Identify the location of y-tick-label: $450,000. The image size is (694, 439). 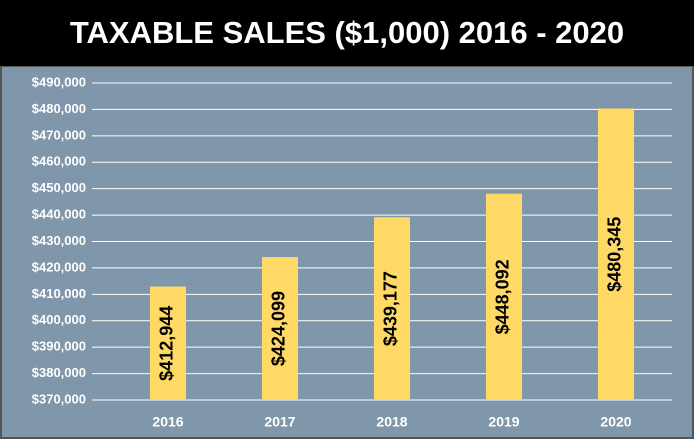
(59, 187).